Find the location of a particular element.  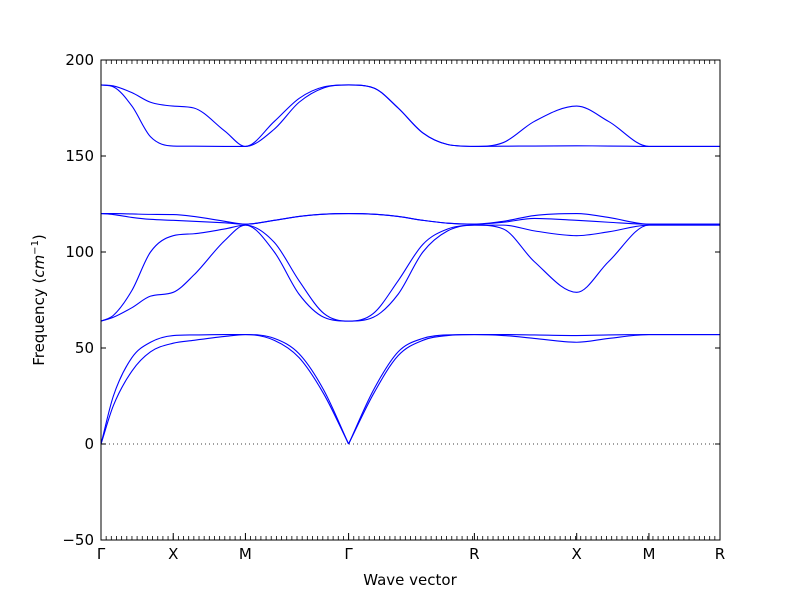

y-tick-label: 200 is located at coordinates (79, 60).